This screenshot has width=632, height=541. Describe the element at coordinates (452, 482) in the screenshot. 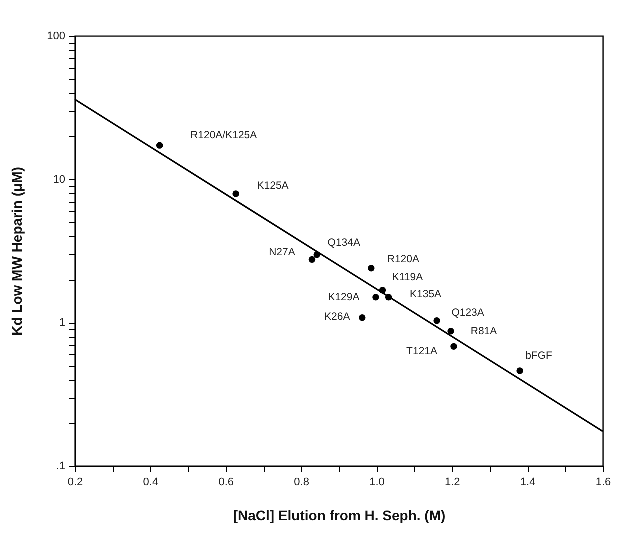

I see `x-tick-label: 1.2` at that location.